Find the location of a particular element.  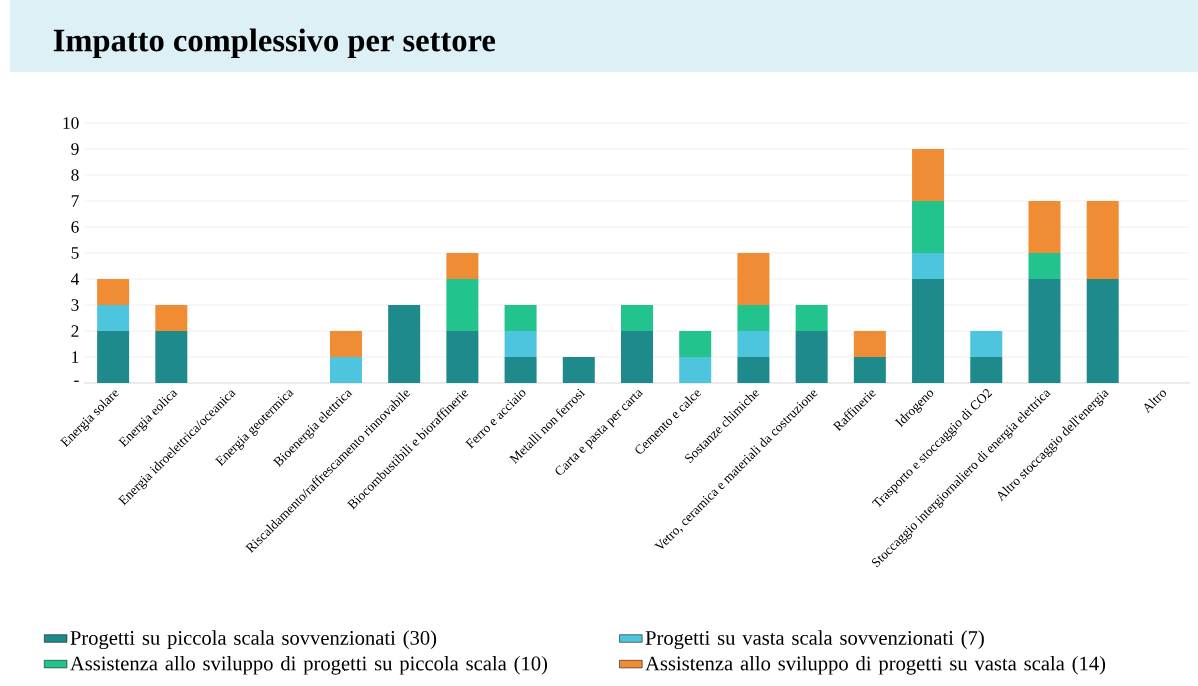

y-tick-label: 1 is located at coordinates (75, 357).